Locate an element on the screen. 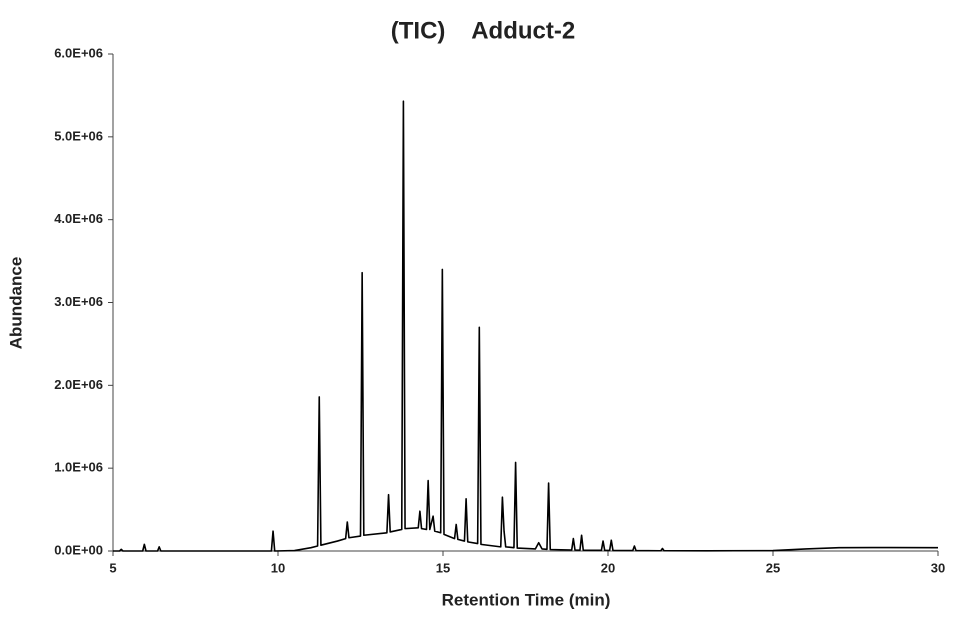 Image resolution: width=955 pixels, height=624 pixels. x-tick-label: 5 is located at coordinates (112, 567).